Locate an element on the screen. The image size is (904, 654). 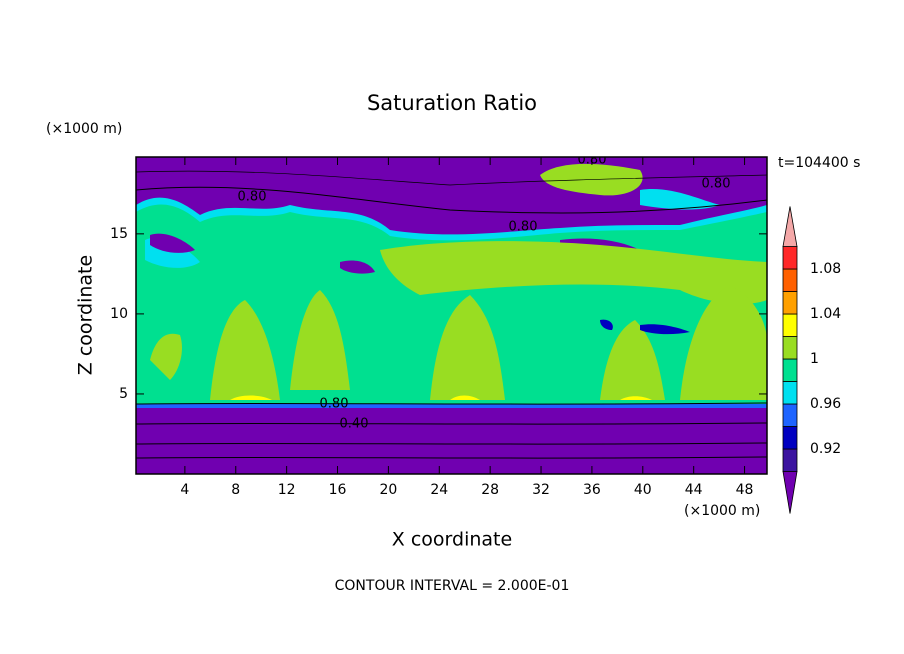
x-tick-label: 16 is located at coordinates (338, 490).